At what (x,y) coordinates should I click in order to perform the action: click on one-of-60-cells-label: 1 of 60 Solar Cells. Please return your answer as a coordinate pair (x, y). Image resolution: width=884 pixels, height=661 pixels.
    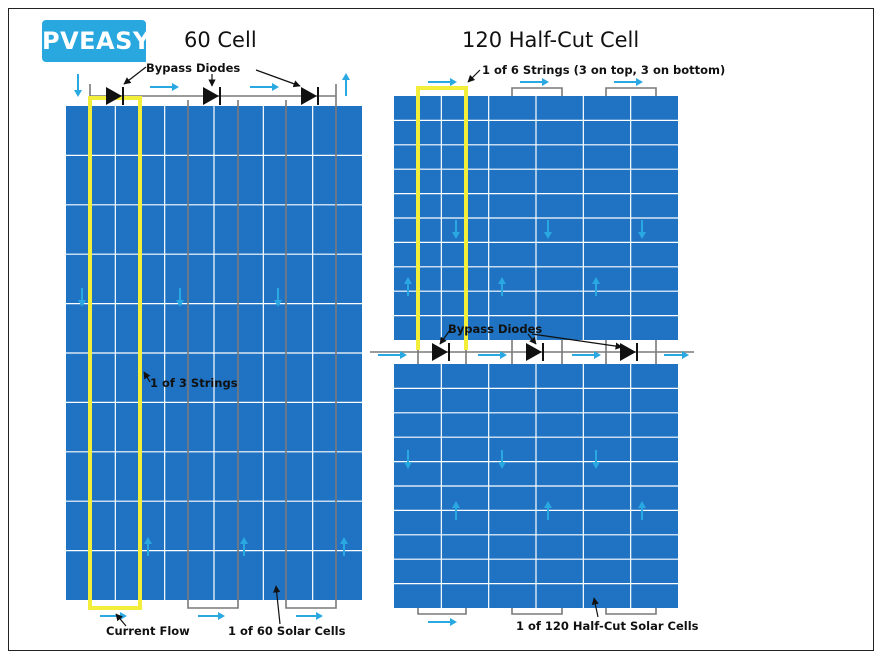
    Looking at the image, I should click on (287, 631).